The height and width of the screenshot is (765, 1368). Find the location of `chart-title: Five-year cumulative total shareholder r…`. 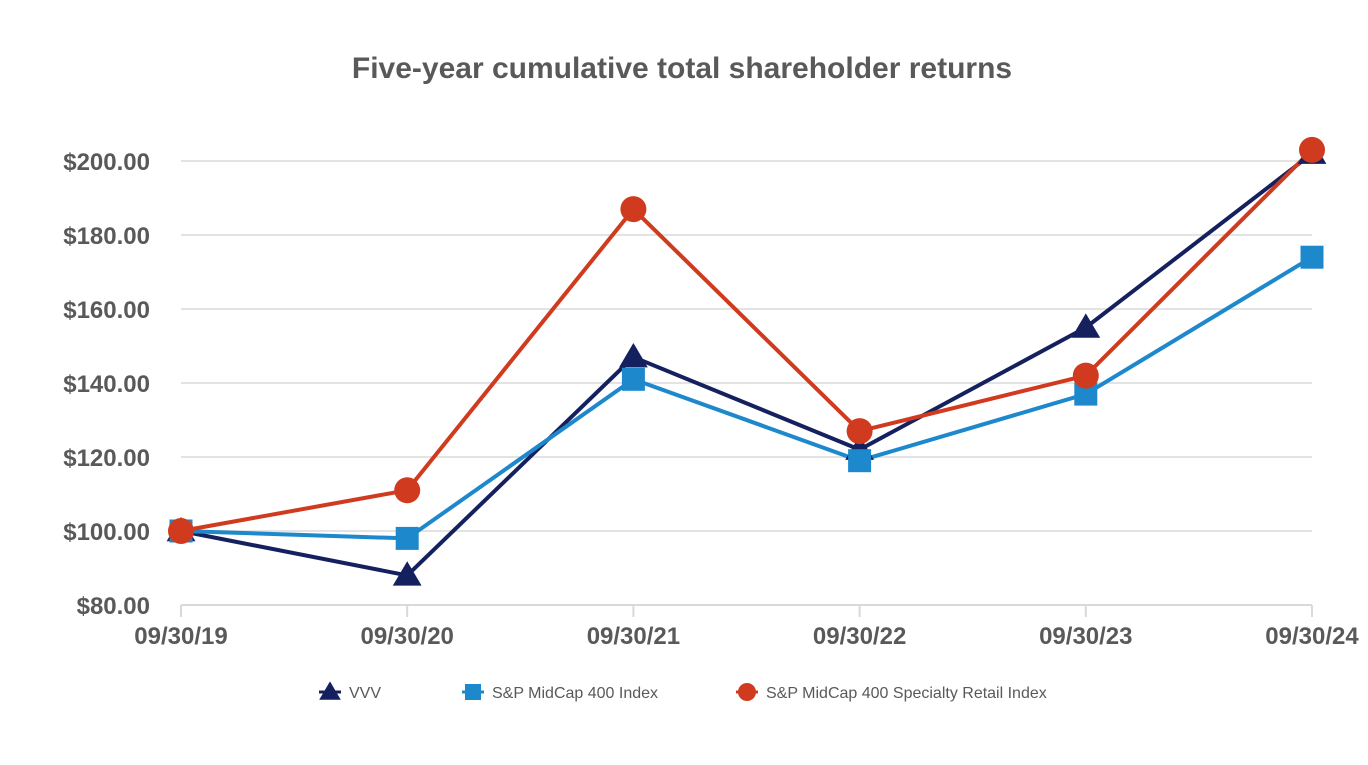

chart-title: Five-year cumulative total shareholder r… is located at coordinates (682, 68).